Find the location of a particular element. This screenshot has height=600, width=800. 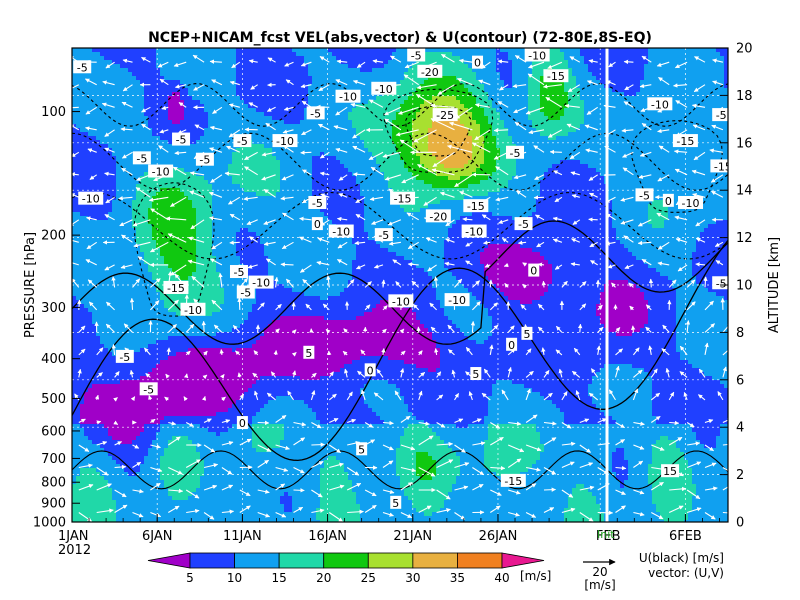

y2-tick-label: 16 is located at coordinates (744, 143).